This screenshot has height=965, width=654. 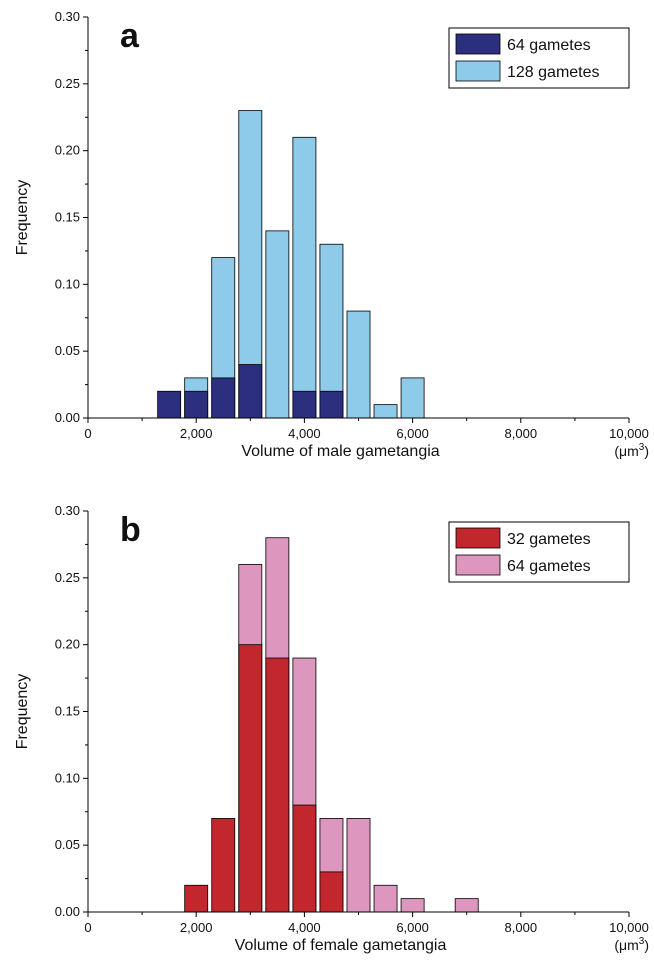 What do you see at coordinates (130, 36) in the screenshot?
I see `panel-label-a: a` at bounding box center [130, 36].